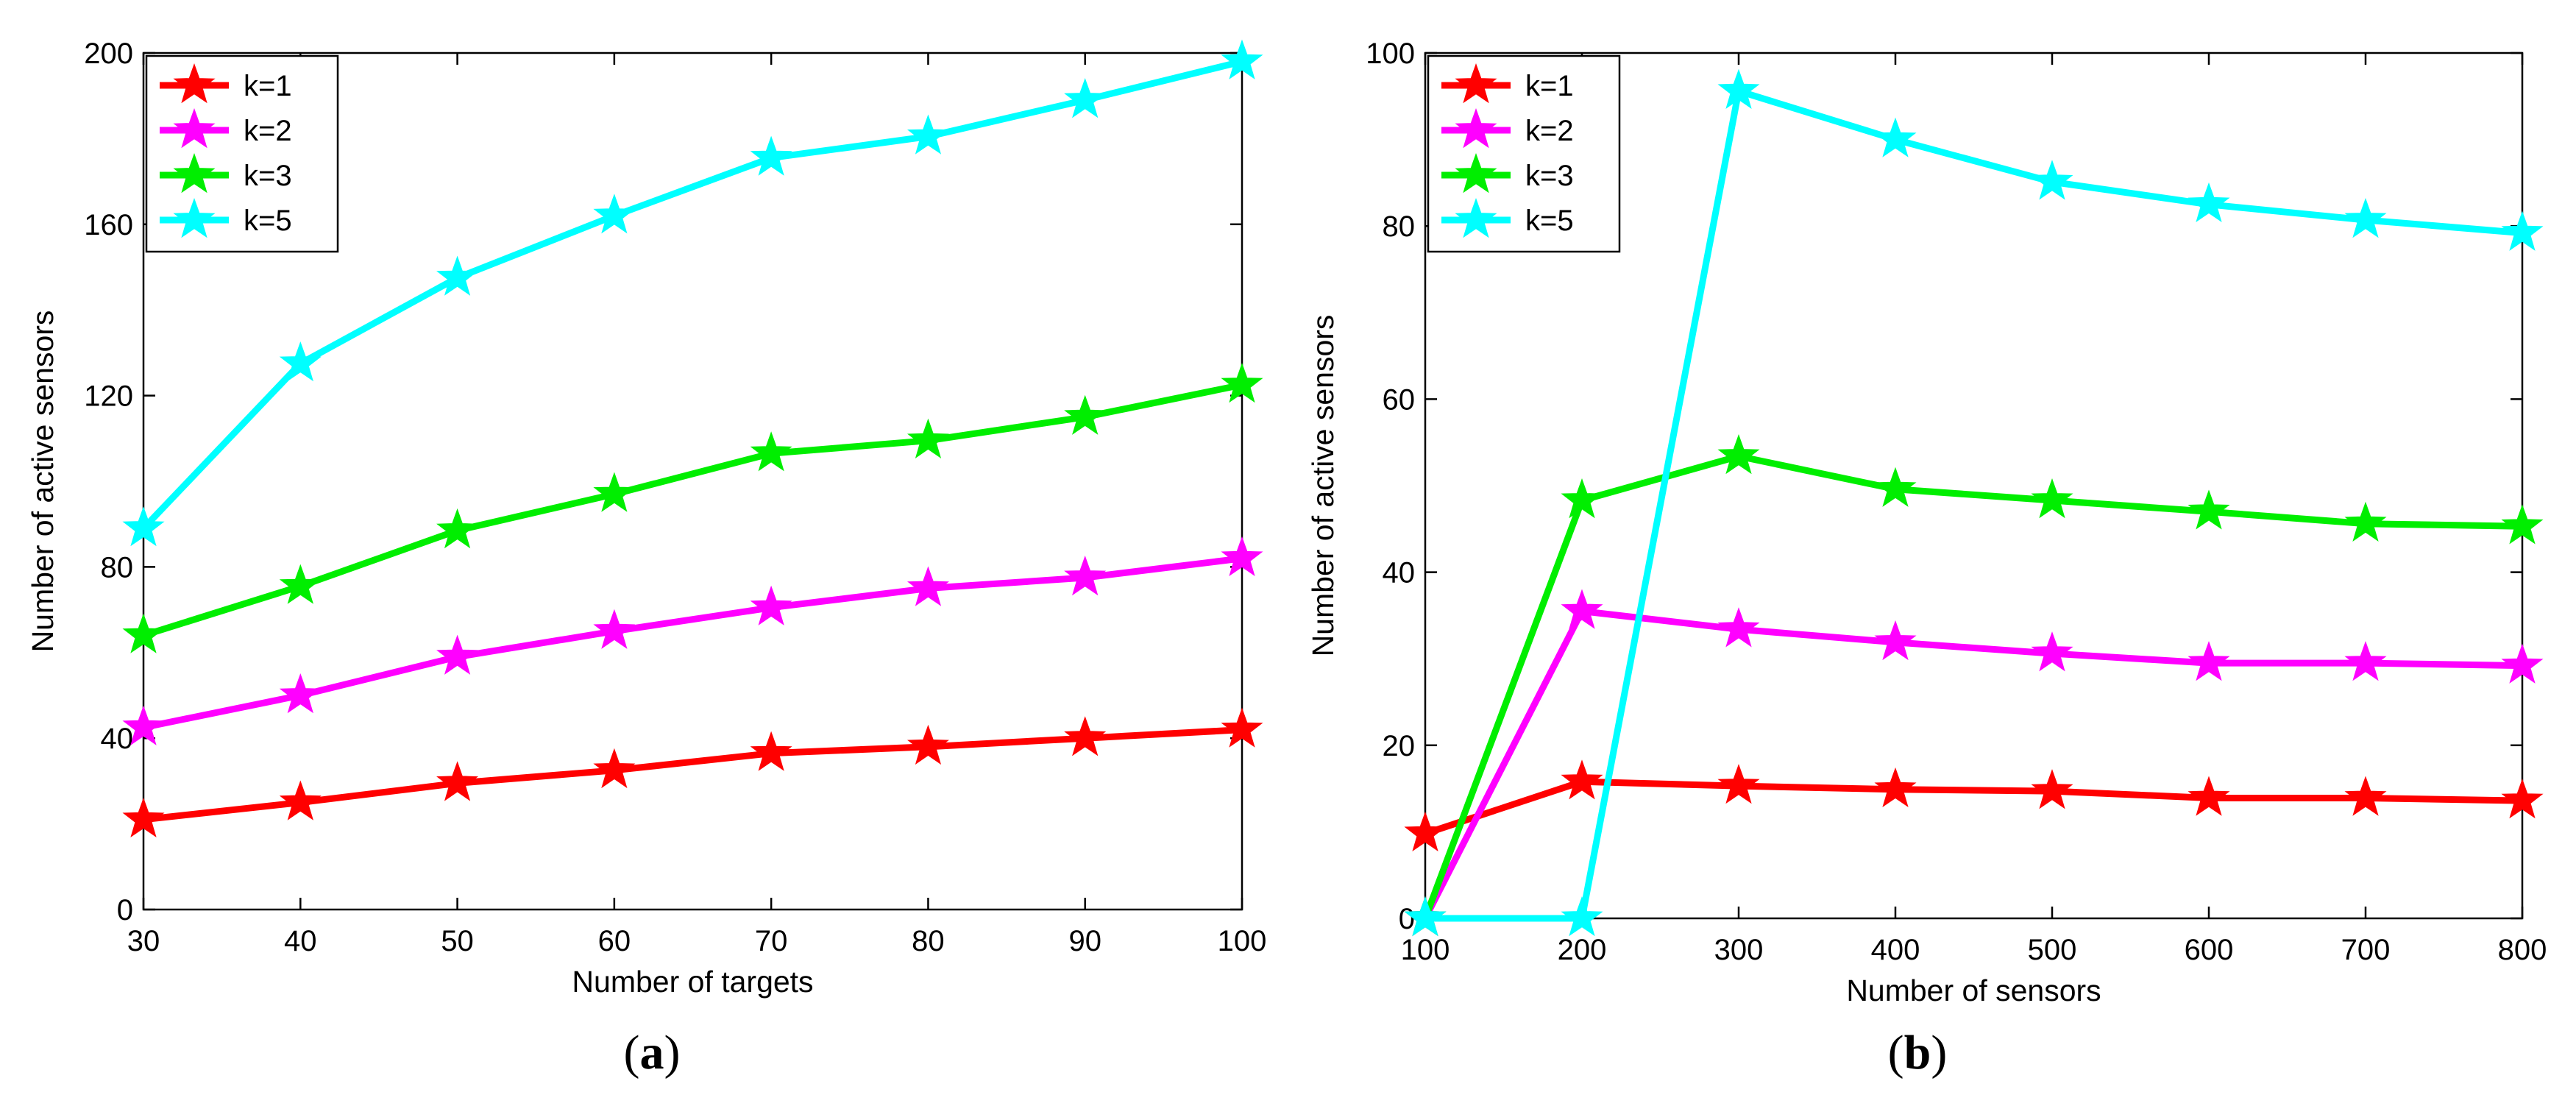 Image resolution: width=2576 pixels, height=1106 pixels. What do you see at coordinates (1390, 54) in the screenshot?
I see `y-tick-label: 100` at bounding box center [1390, 54].